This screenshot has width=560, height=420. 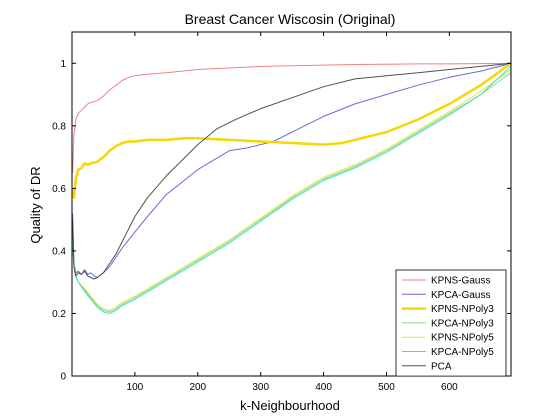 I want to click on x-tick-label-3: 300, so click(x=260, y=387).